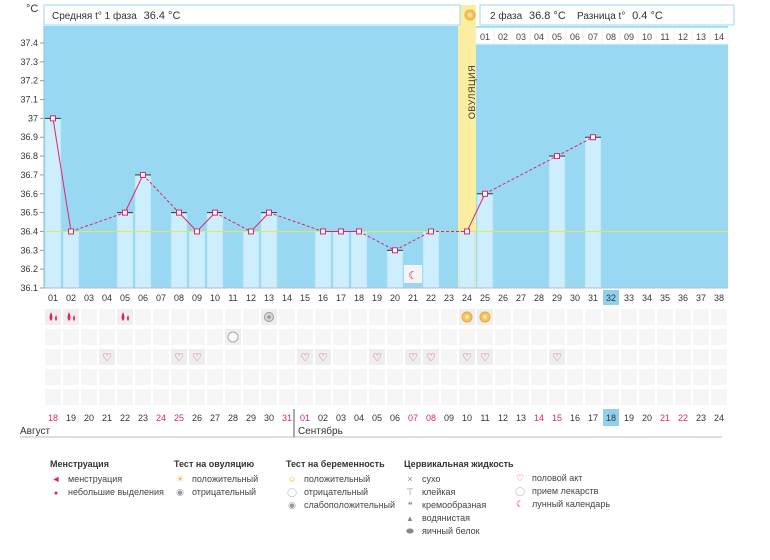  Describe the element at coordinates (431, 418) in the screenshot. I see `date-label: 08` at that location.